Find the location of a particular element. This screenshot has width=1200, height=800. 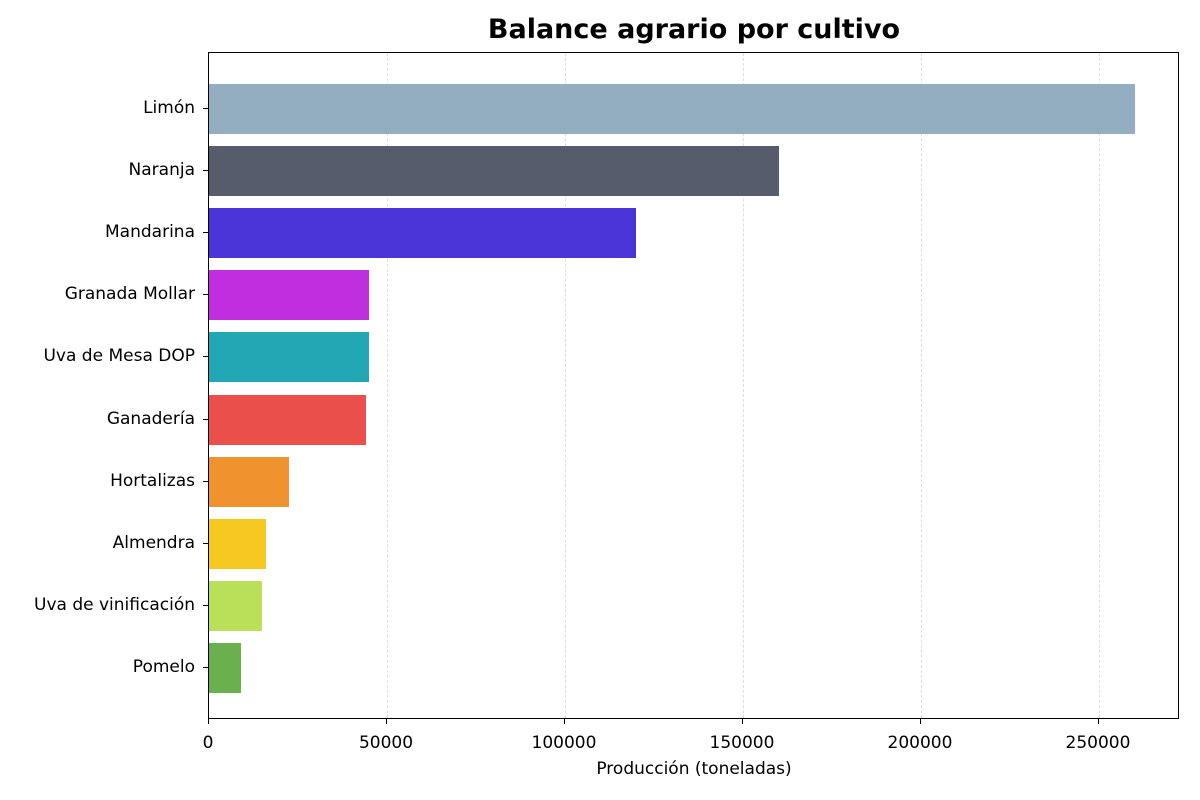

y-tick-label: Granada Mollar is located at coordinates (129, 294).